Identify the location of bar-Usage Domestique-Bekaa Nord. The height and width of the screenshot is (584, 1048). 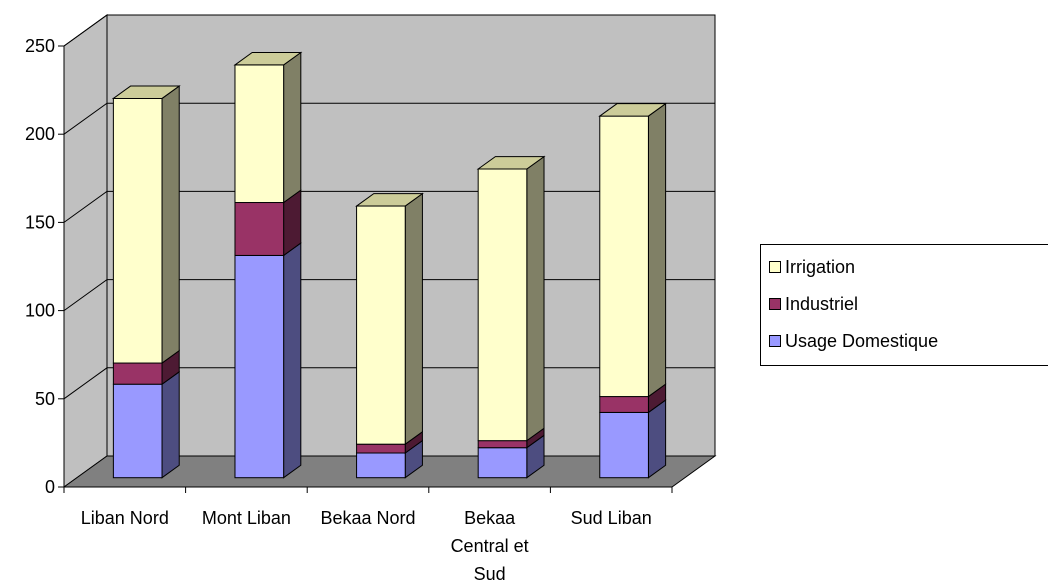
(381, 465).